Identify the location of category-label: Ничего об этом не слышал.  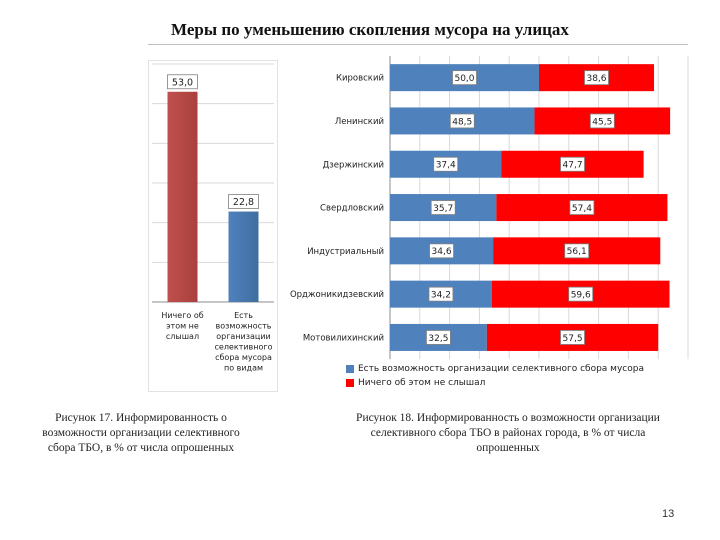
(182, 326).